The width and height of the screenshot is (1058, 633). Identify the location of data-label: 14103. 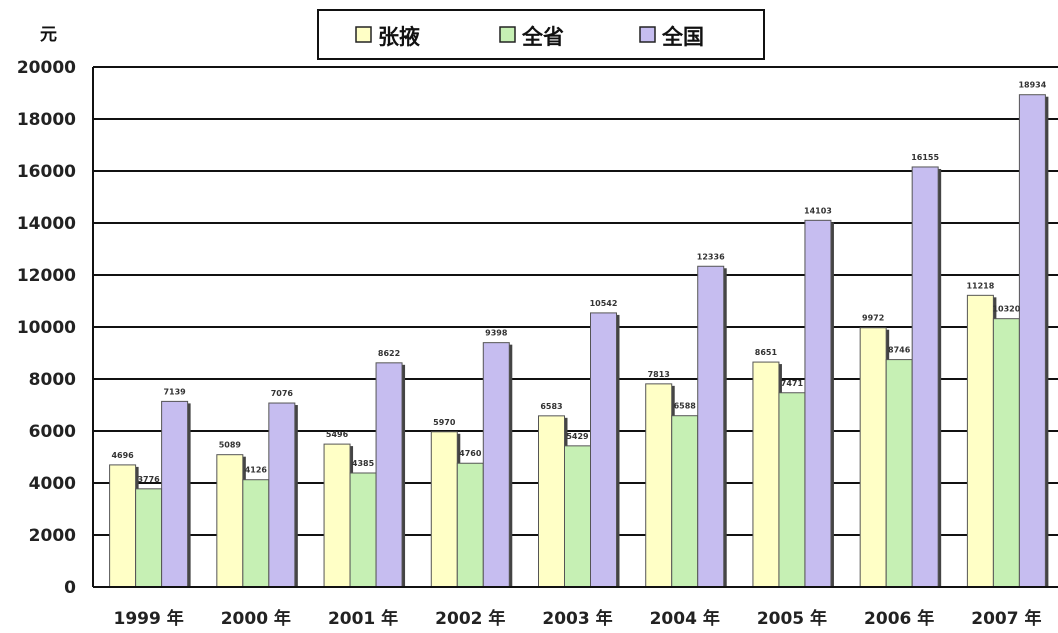
(818, 210).